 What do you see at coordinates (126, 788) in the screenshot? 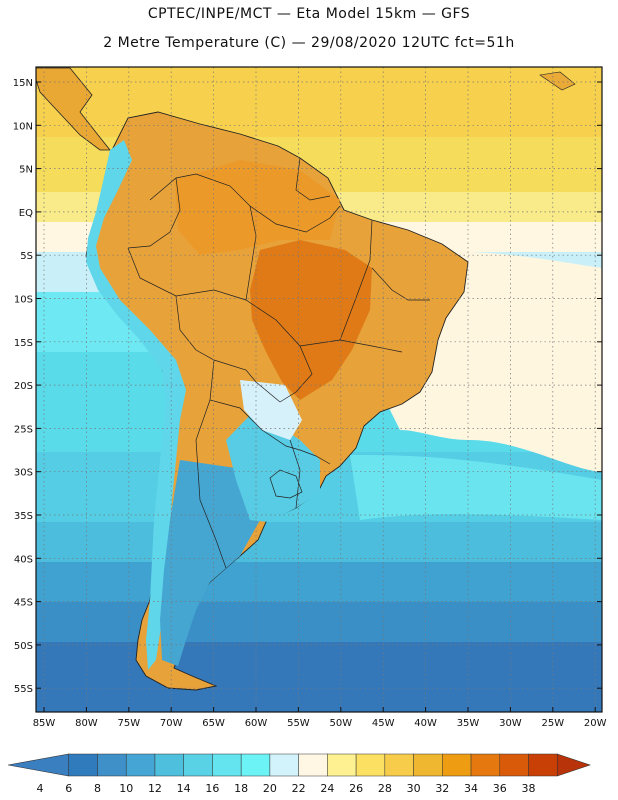
I see `legend-label: 10` at bounding box center [126, 788].